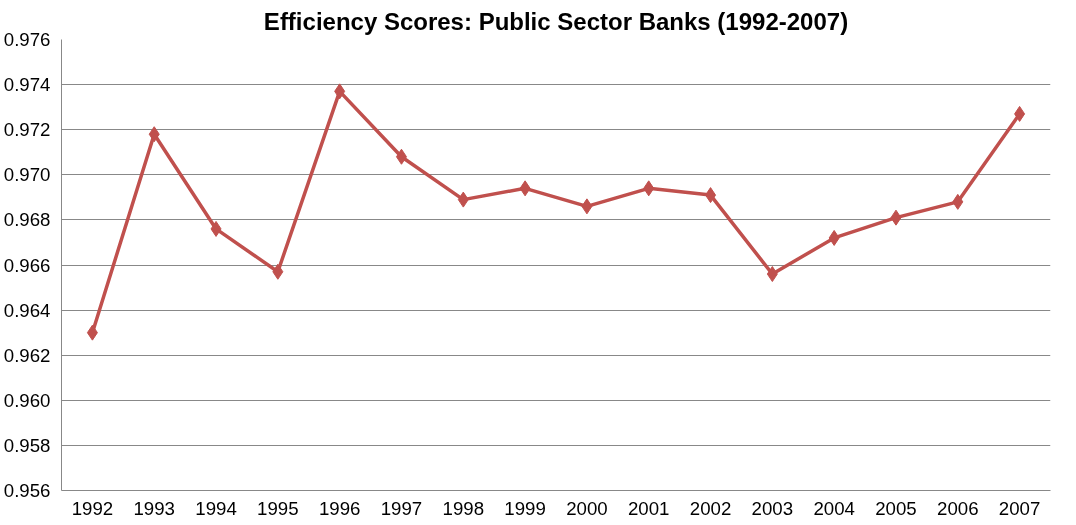 Image resolution: width=1076 pixels, height=525 pixels. Describe the element at coordinates (834, 508) in the screenshot. I see `x-tick-label: 2004` at that location.